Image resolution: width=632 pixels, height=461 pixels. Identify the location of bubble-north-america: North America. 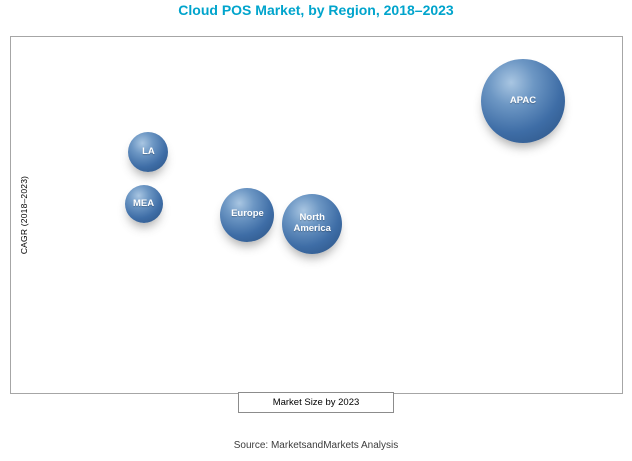
(312, 223).